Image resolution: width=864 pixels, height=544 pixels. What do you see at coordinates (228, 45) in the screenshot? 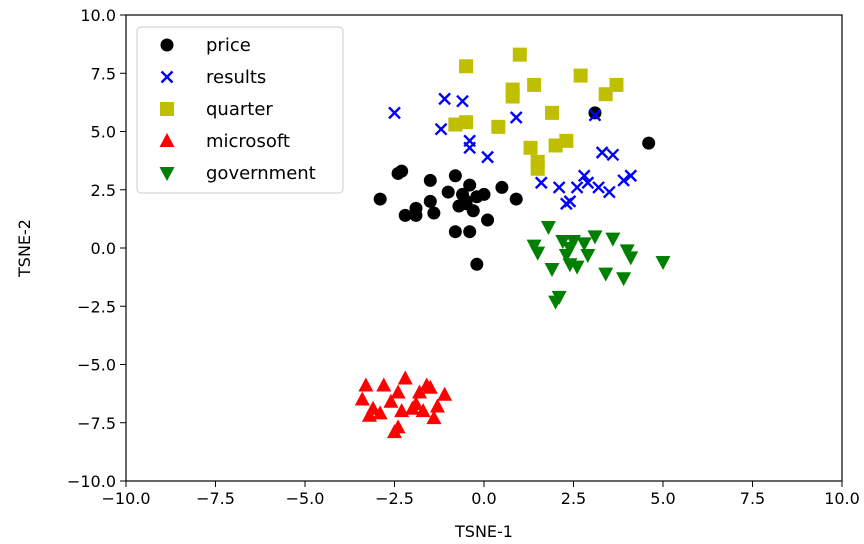
I see `legend-label: price` at bounding box center [228, 45].